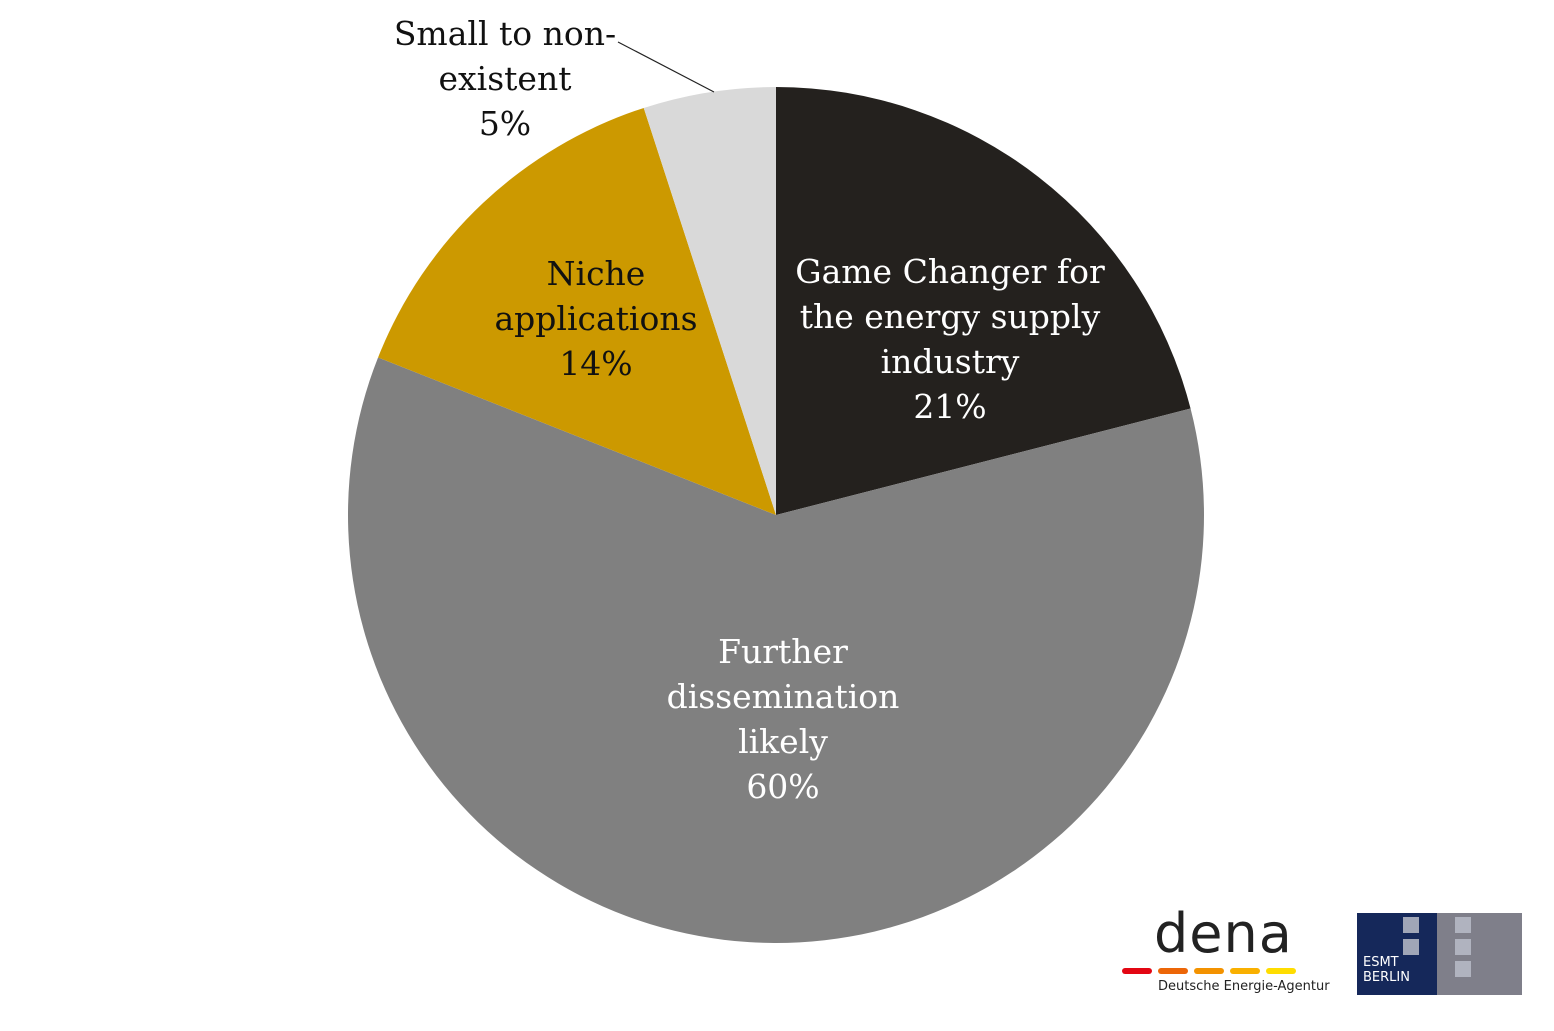 Image resolution: width=1554 pixels, height=1031 pixels. Describe the element at coordinates (949, 406) in the screenshot. I see `slice-value-label: 21%` at that location.